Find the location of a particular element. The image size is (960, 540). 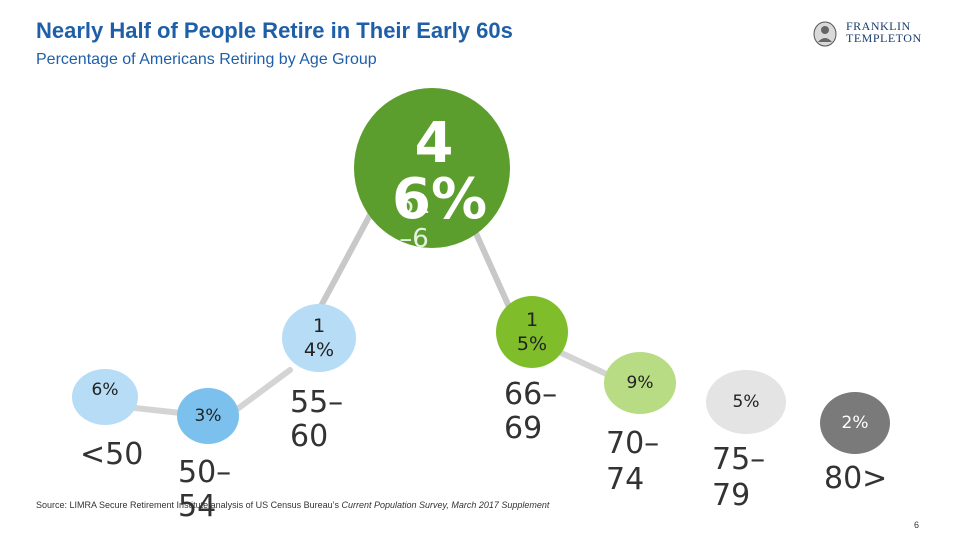

bubble-under-50-pct: 6% is located at coordinates (105, 390).